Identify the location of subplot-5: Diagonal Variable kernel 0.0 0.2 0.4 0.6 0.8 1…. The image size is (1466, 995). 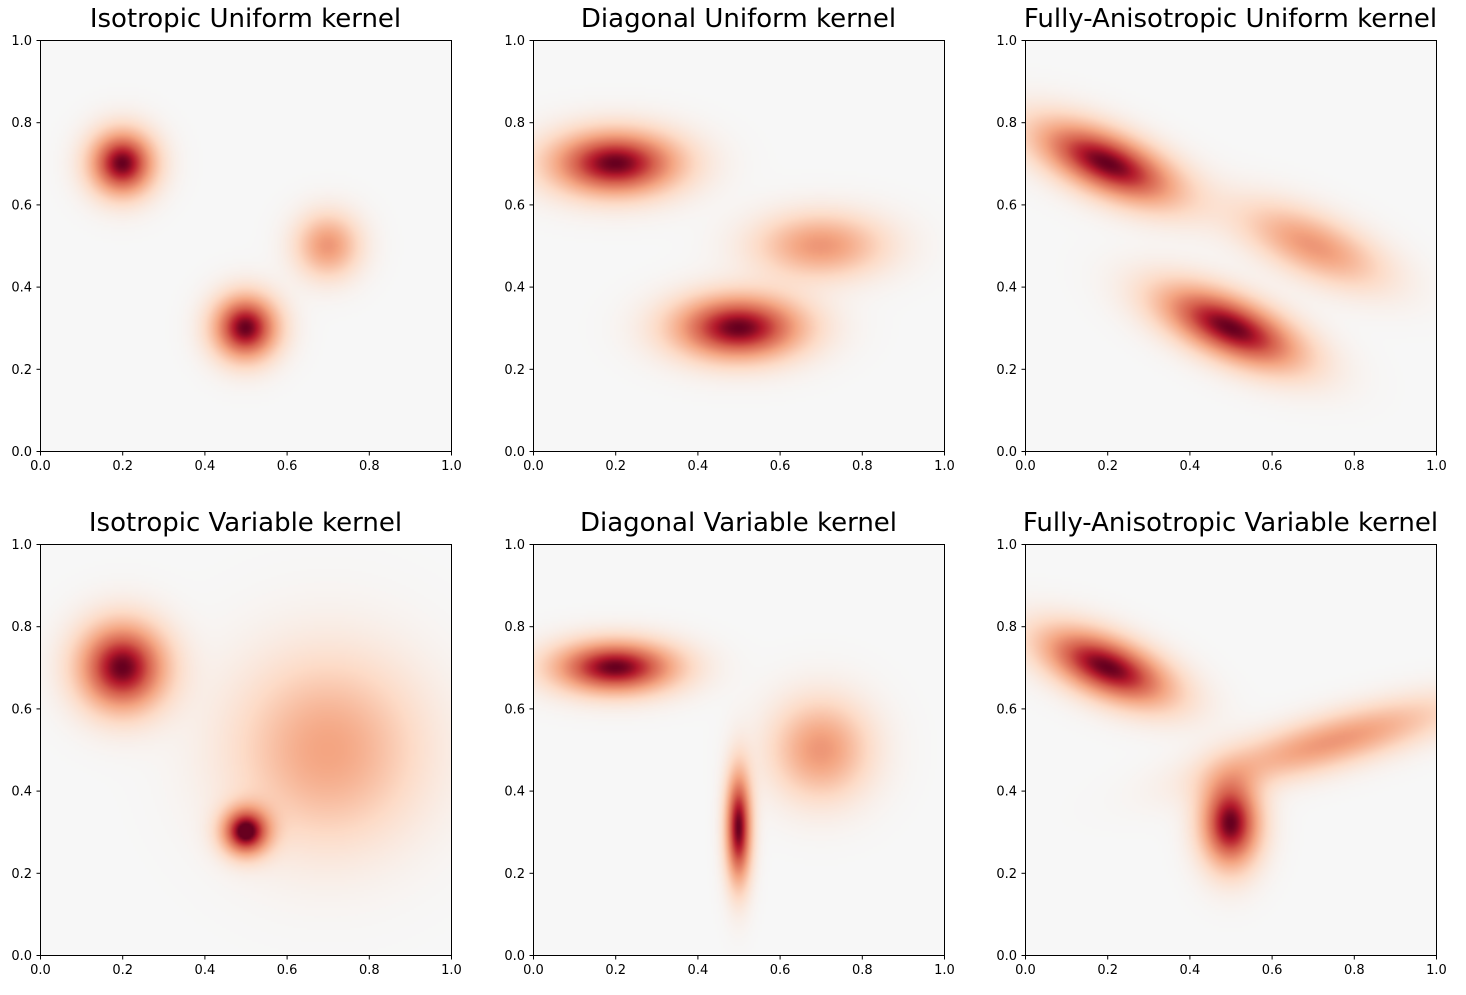
(724, 742).